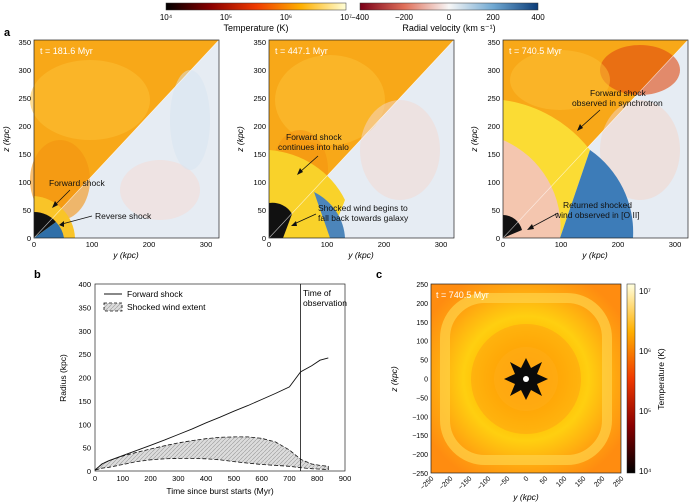 This screenshot has width=700, height=503. Describe the element at coordinates (462, 295) in the screenshot. I see `panel-c-time: t = 740.5 Myr` at that location.